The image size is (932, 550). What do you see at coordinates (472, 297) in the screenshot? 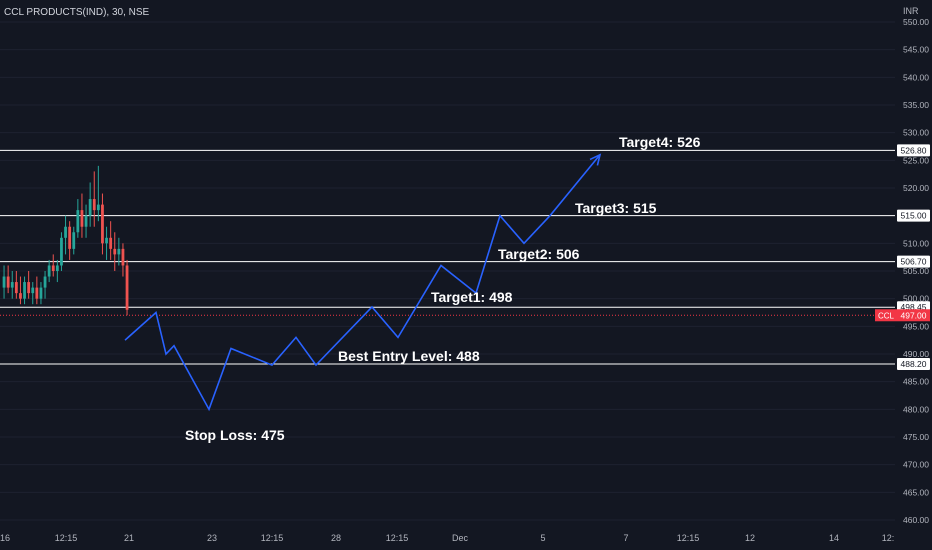
I see `target1-label: Target1: 498` at bounding box center [472, 297].